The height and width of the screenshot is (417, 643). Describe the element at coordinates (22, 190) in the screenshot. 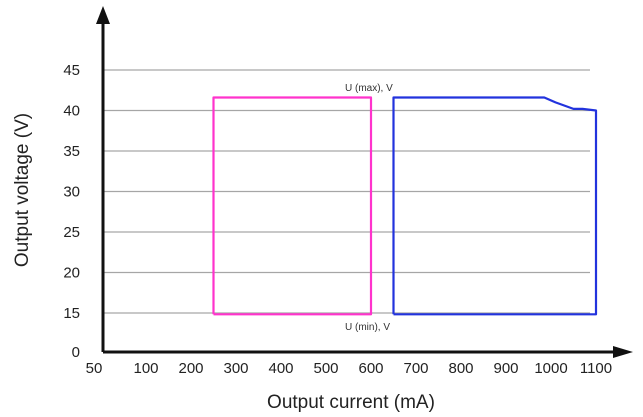

I see `y-axis-title: Output voltage (V)` at that location.